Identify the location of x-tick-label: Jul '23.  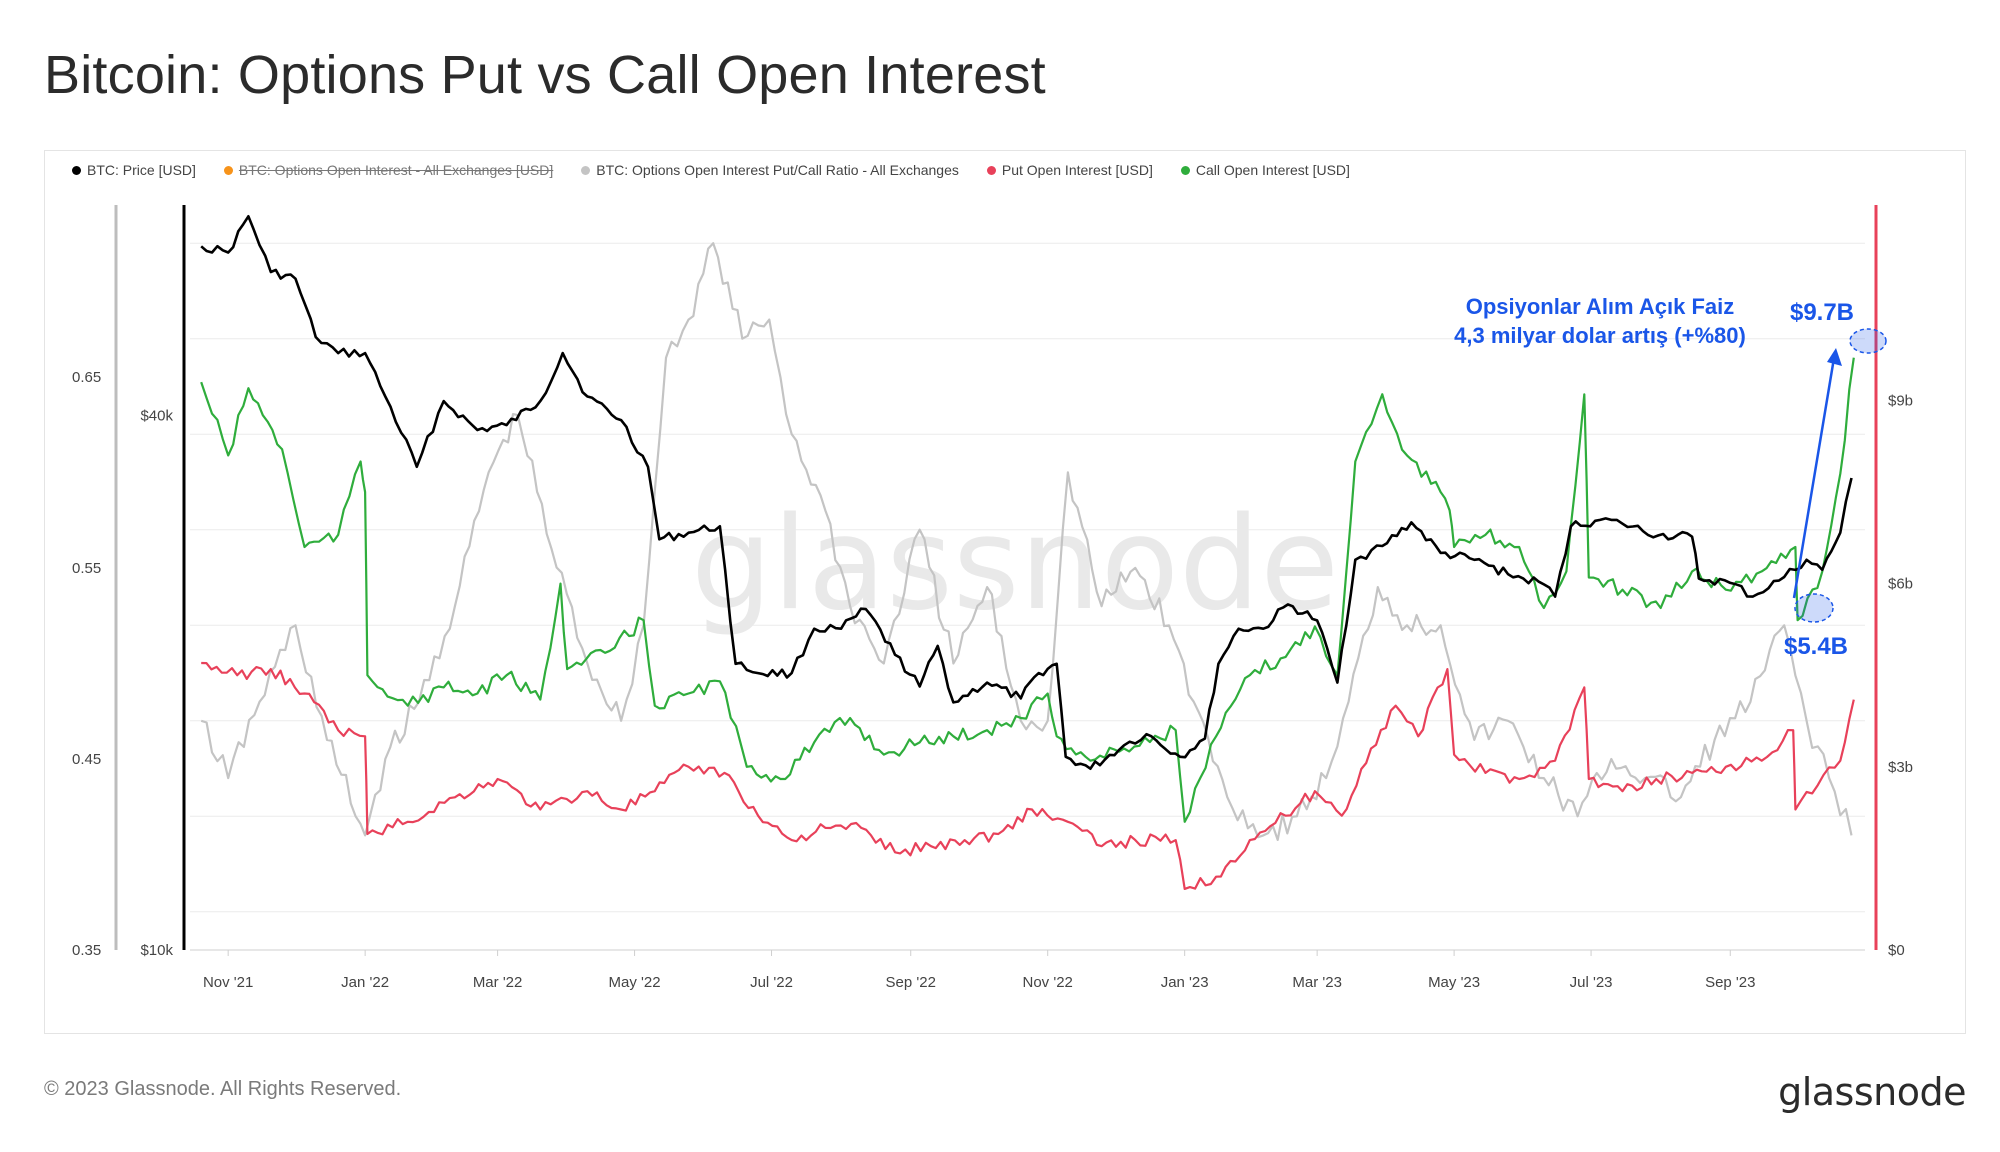
(1591, 982).